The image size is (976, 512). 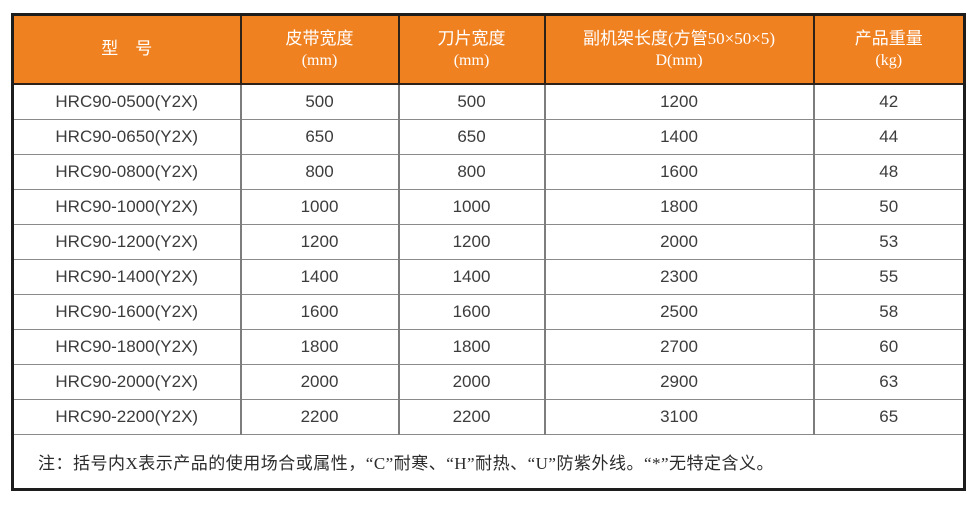 What do you see at coordinates (679, 312) in the screenshot?
I see `cell-subframe-length: 2500` at bounding box center [679, 312].